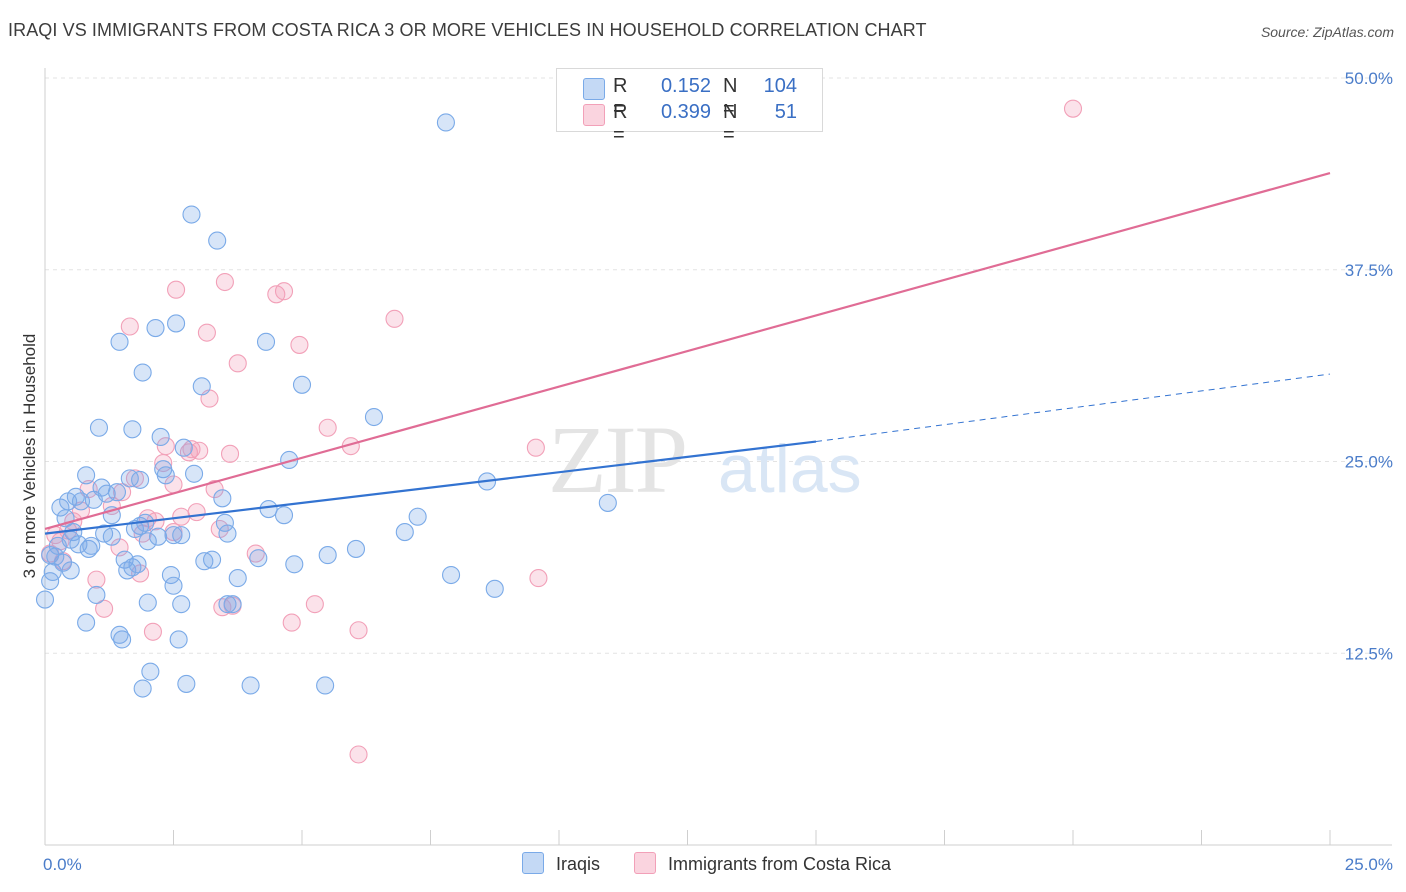 This screenshot has width=1406, height=892. Describe the element at coordinates (594, 115) in the screenshot. I see `legend-swatch-costa-rica` at that location.